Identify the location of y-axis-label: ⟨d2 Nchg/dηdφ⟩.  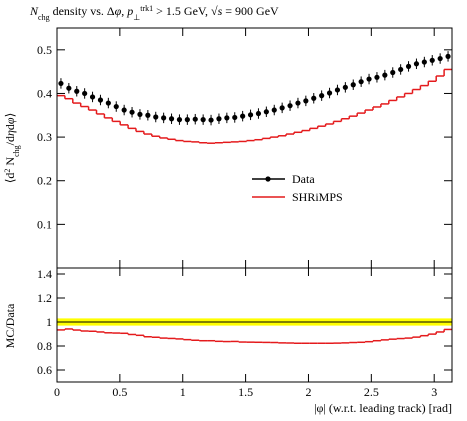
(12, 148).